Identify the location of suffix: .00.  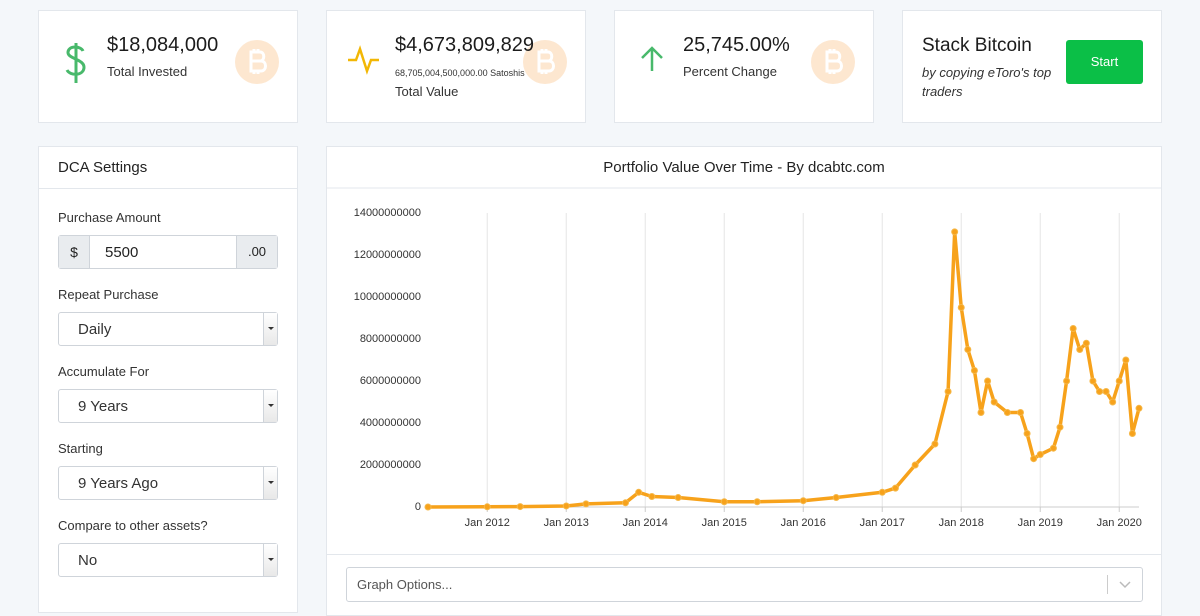
(256, 252).